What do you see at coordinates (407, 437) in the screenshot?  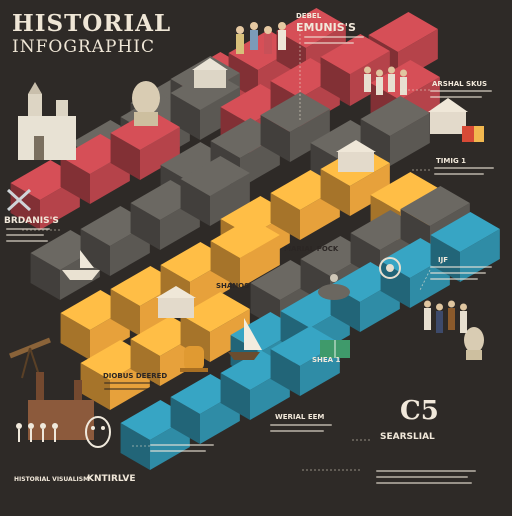 I see `label-searslial: SEARSLIAL` at bounding box center [407, 437].